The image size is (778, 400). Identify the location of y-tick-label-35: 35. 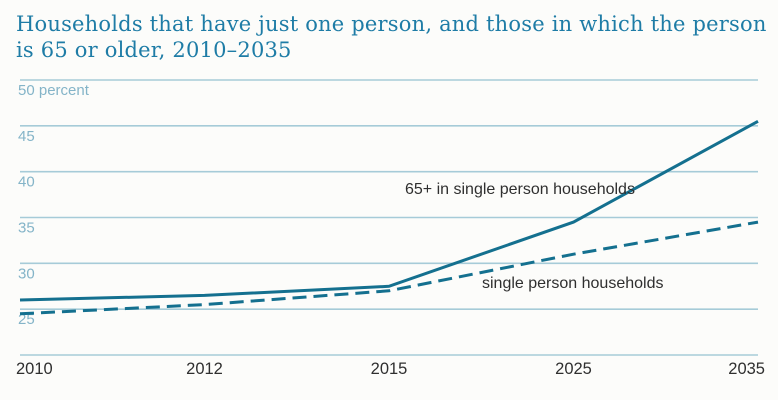
(26, 228).